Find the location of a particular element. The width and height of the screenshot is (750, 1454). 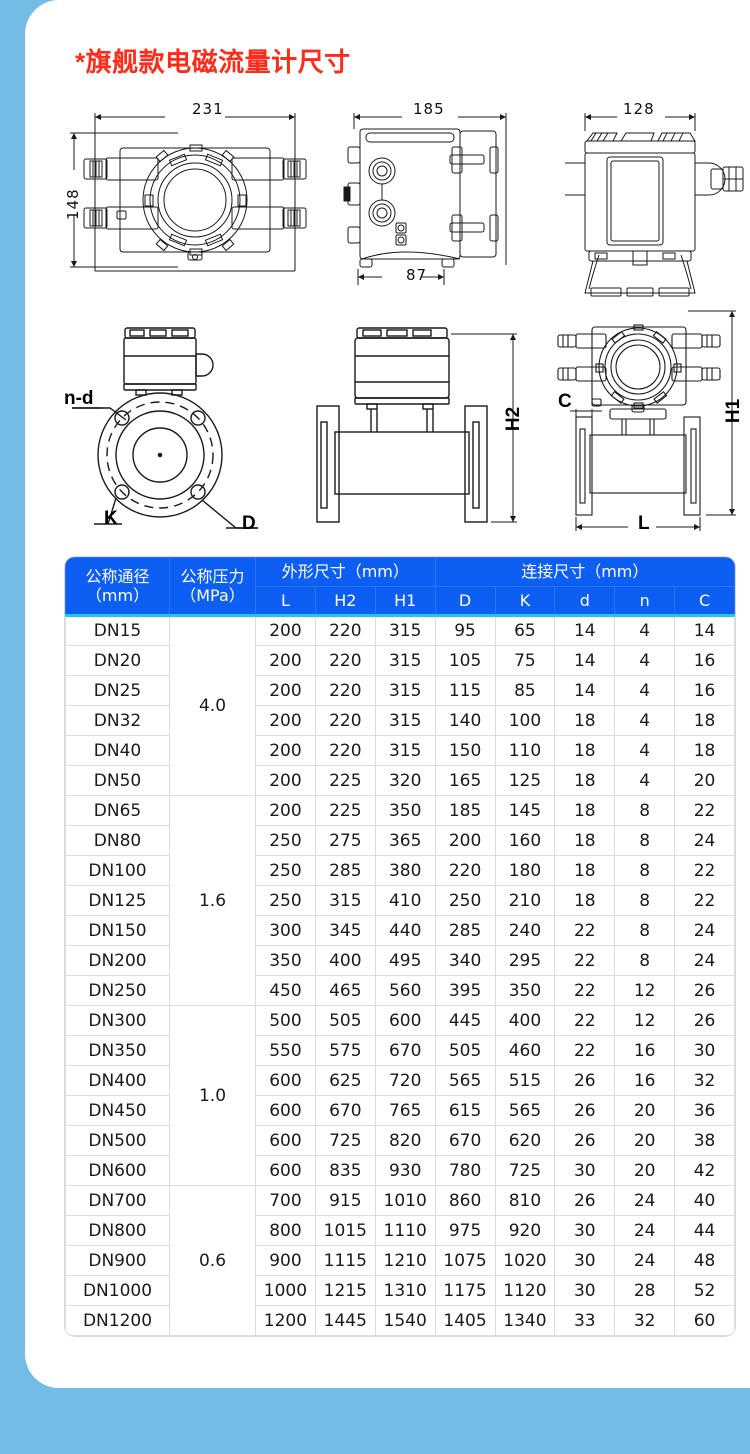

cell-L: 450 is located at coordinates (285, 991).